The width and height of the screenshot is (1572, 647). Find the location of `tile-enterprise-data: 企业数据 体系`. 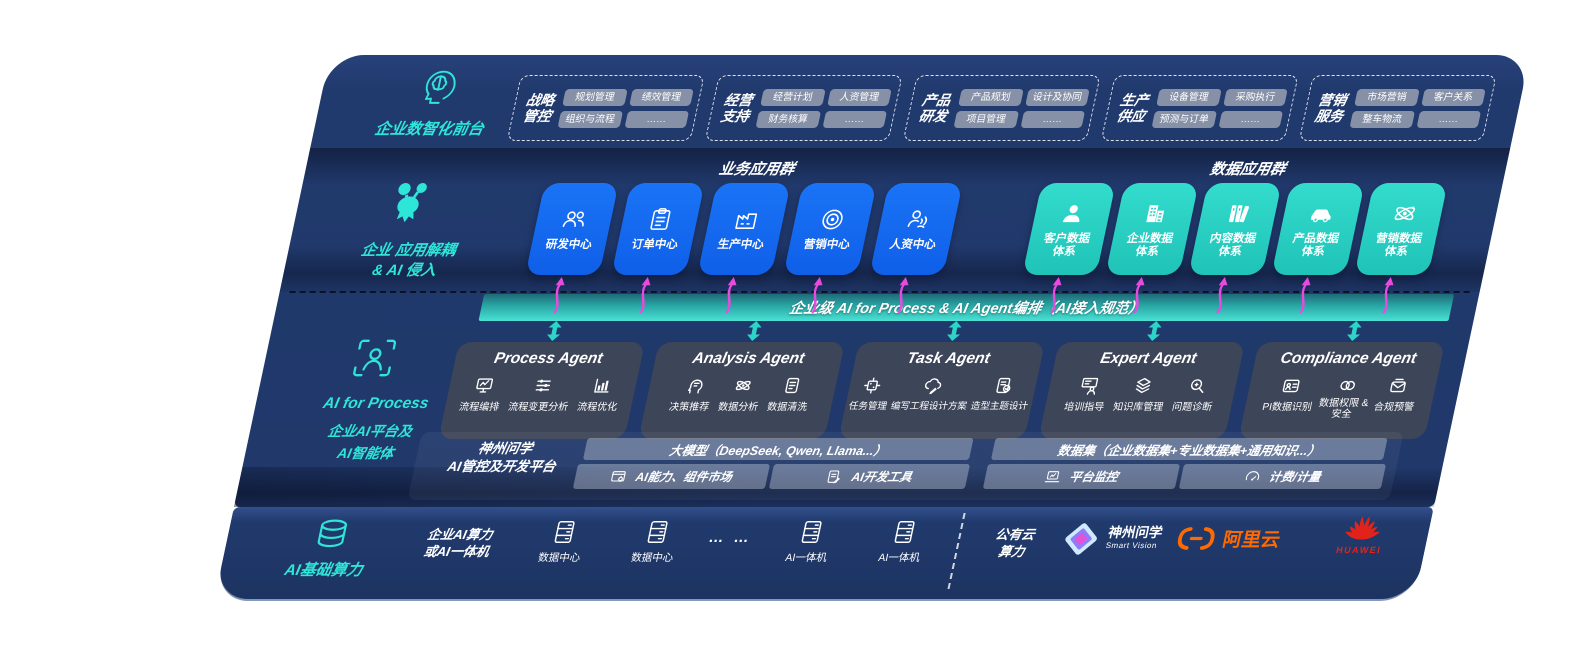

tile-enterprise-data: 企业数据 体系 is located at coordinates (1152, 229).